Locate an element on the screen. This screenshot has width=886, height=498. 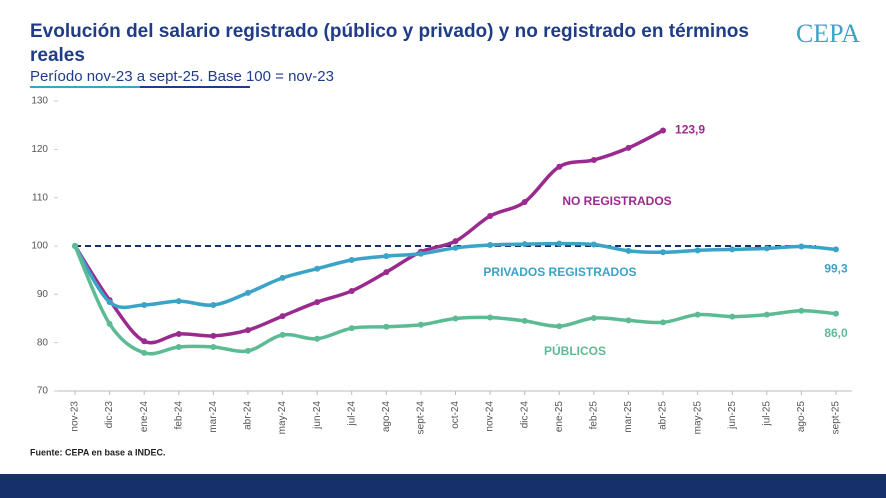
x-tick-label: ago-25 is located at coordinates (801, 417).